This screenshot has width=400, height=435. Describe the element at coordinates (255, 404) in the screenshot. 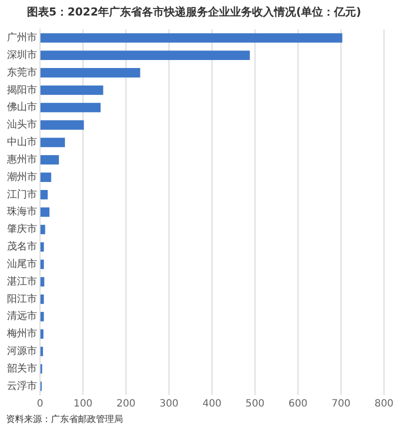

I see `x-tick-label: 500` at that location.